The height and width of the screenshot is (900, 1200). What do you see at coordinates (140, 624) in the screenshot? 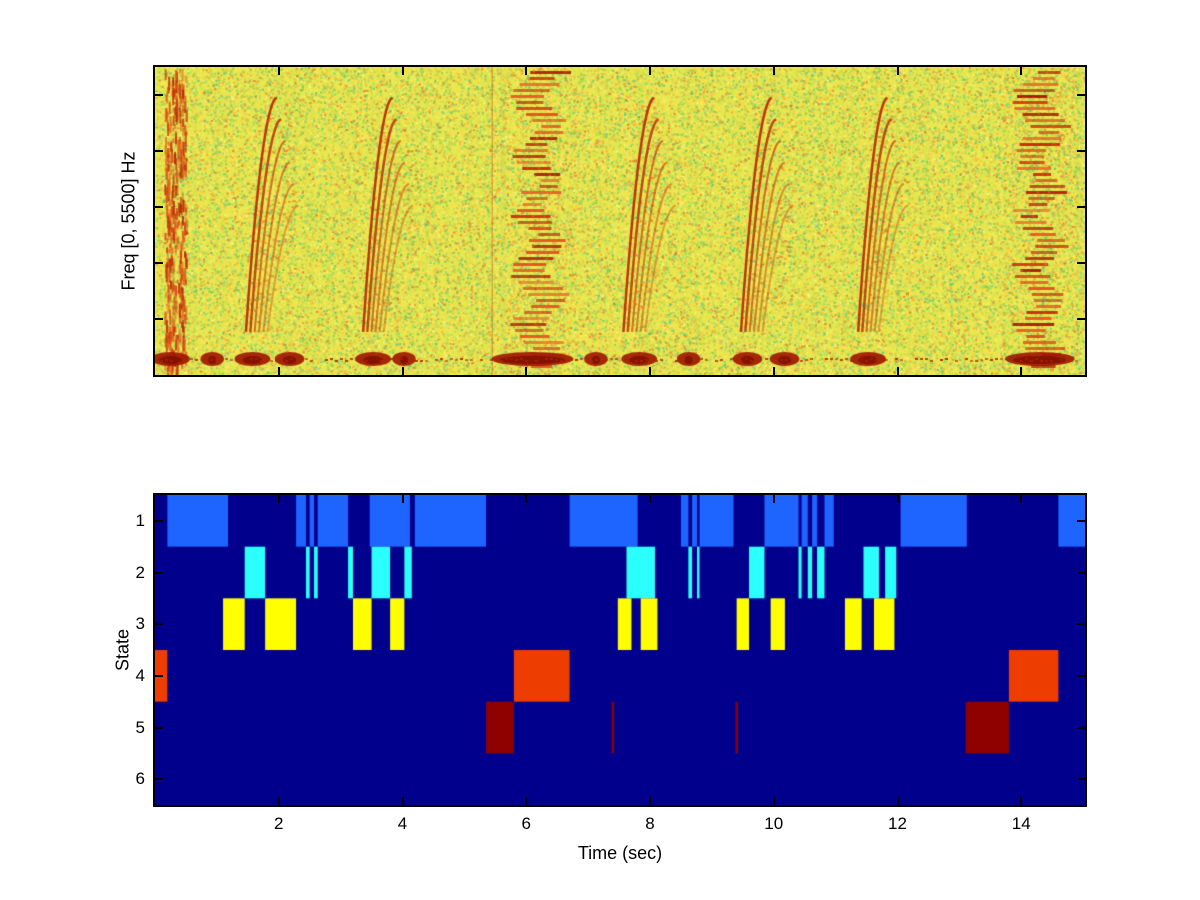
I see `y-tick-label: 3` at bounding box center [140, 624].